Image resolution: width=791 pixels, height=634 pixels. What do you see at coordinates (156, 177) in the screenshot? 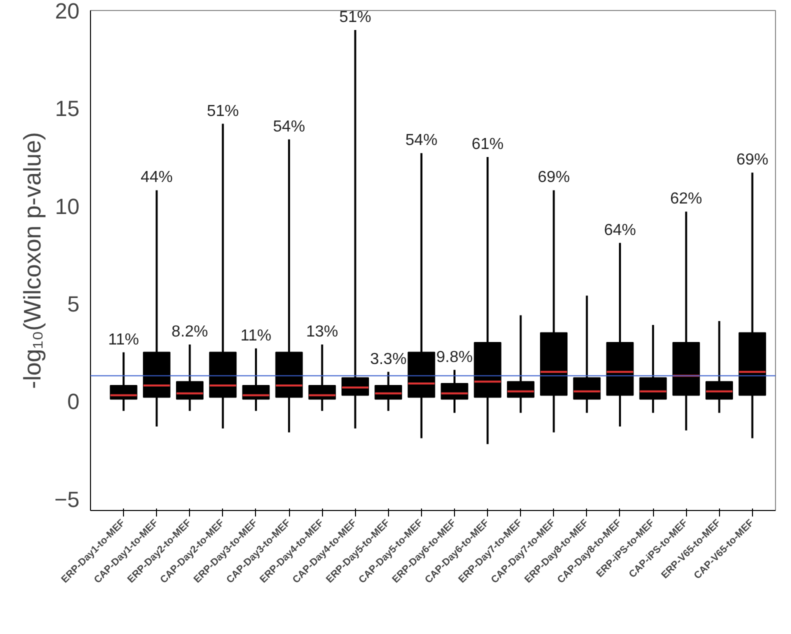
I see `annotation: 44%` at bounding box center [156, 177].